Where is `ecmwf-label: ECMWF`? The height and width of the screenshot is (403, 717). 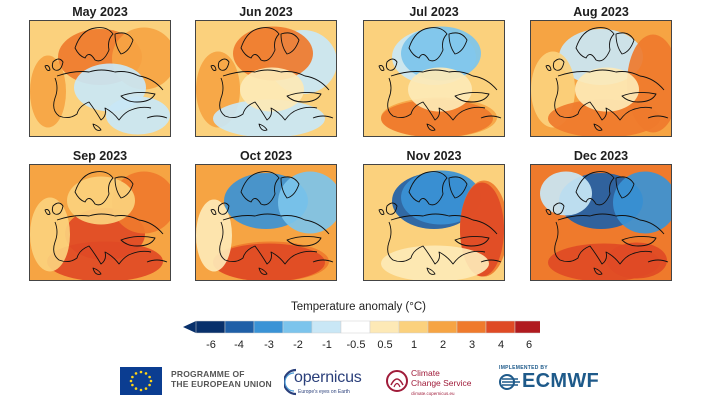 ecmwf-label: ECMWF is located at coordinates (561, 381).